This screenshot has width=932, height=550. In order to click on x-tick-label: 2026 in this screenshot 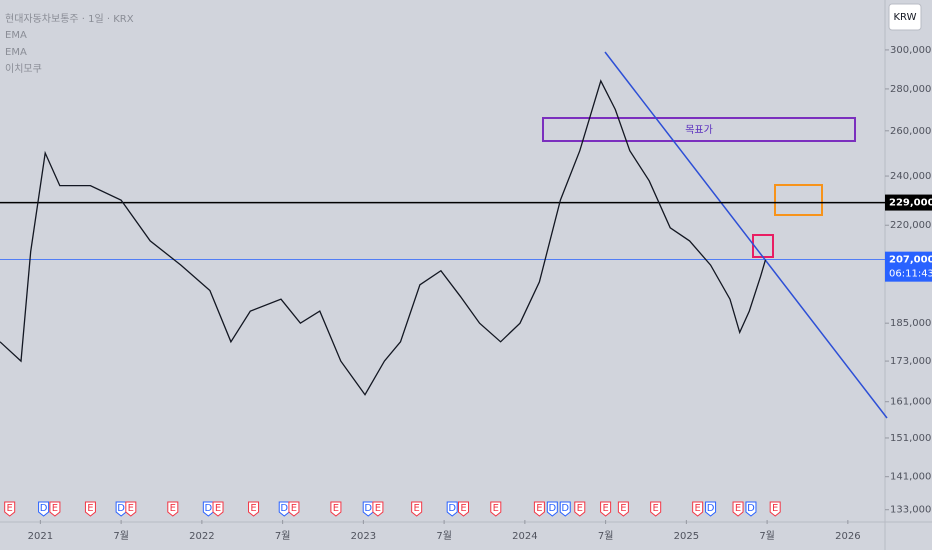, I will do `click(847, 536)`.